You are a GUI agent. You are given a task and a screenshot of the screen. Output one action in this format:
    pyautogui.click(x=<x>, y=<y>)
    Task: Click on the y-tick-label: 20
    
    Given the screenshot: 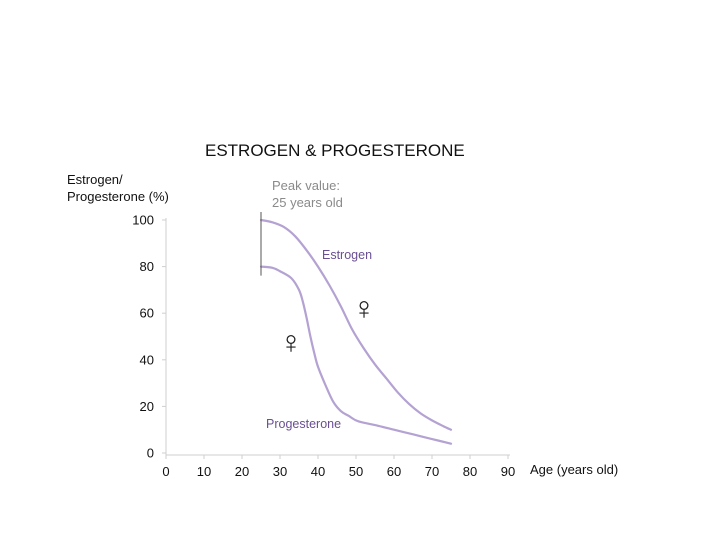 What is the action you would take?
    pyautogui.click(x=147, y=406)
    